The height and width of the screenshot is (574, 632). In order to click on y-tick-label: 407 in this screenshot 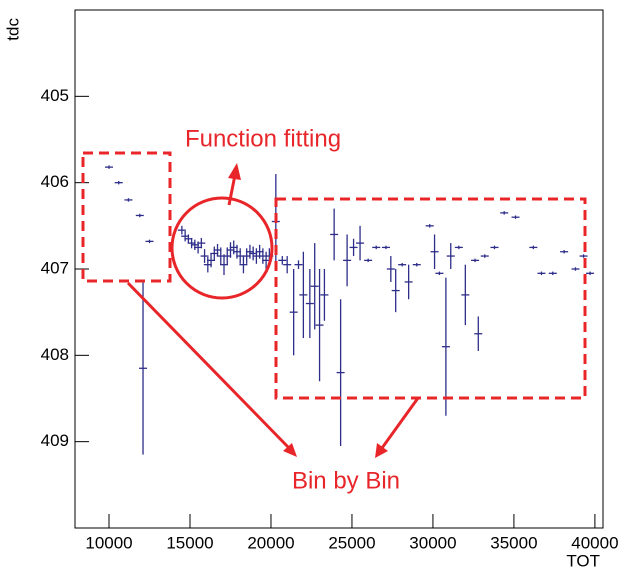, I will do `click(55, 267)`.